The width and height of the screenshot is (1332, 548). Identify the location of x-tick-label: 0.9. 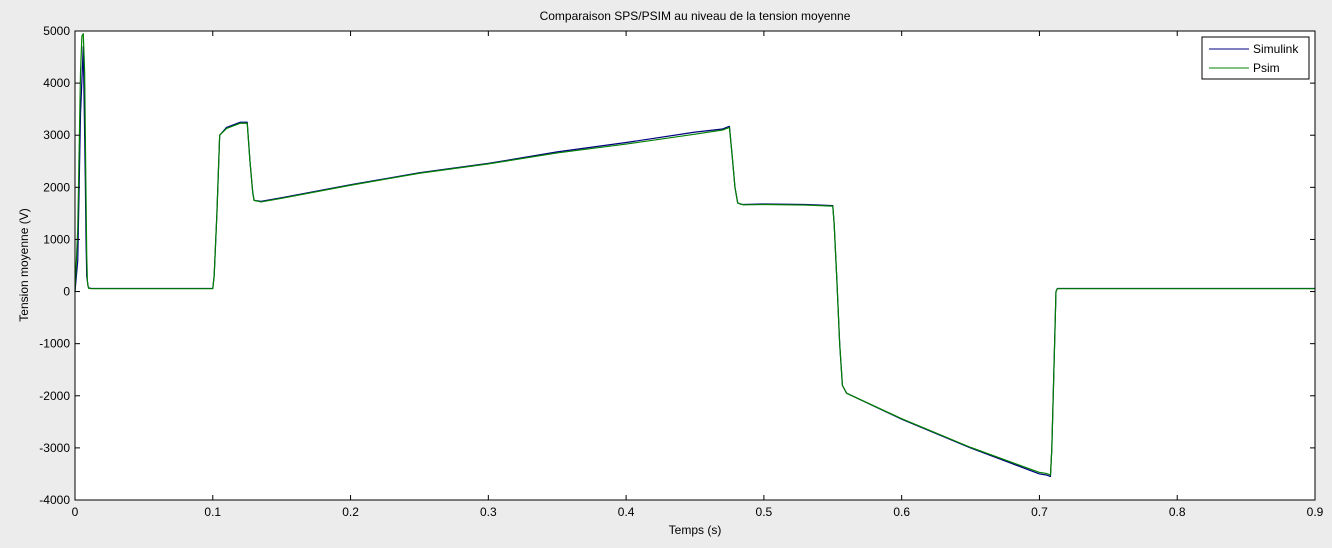
(1315, 512).